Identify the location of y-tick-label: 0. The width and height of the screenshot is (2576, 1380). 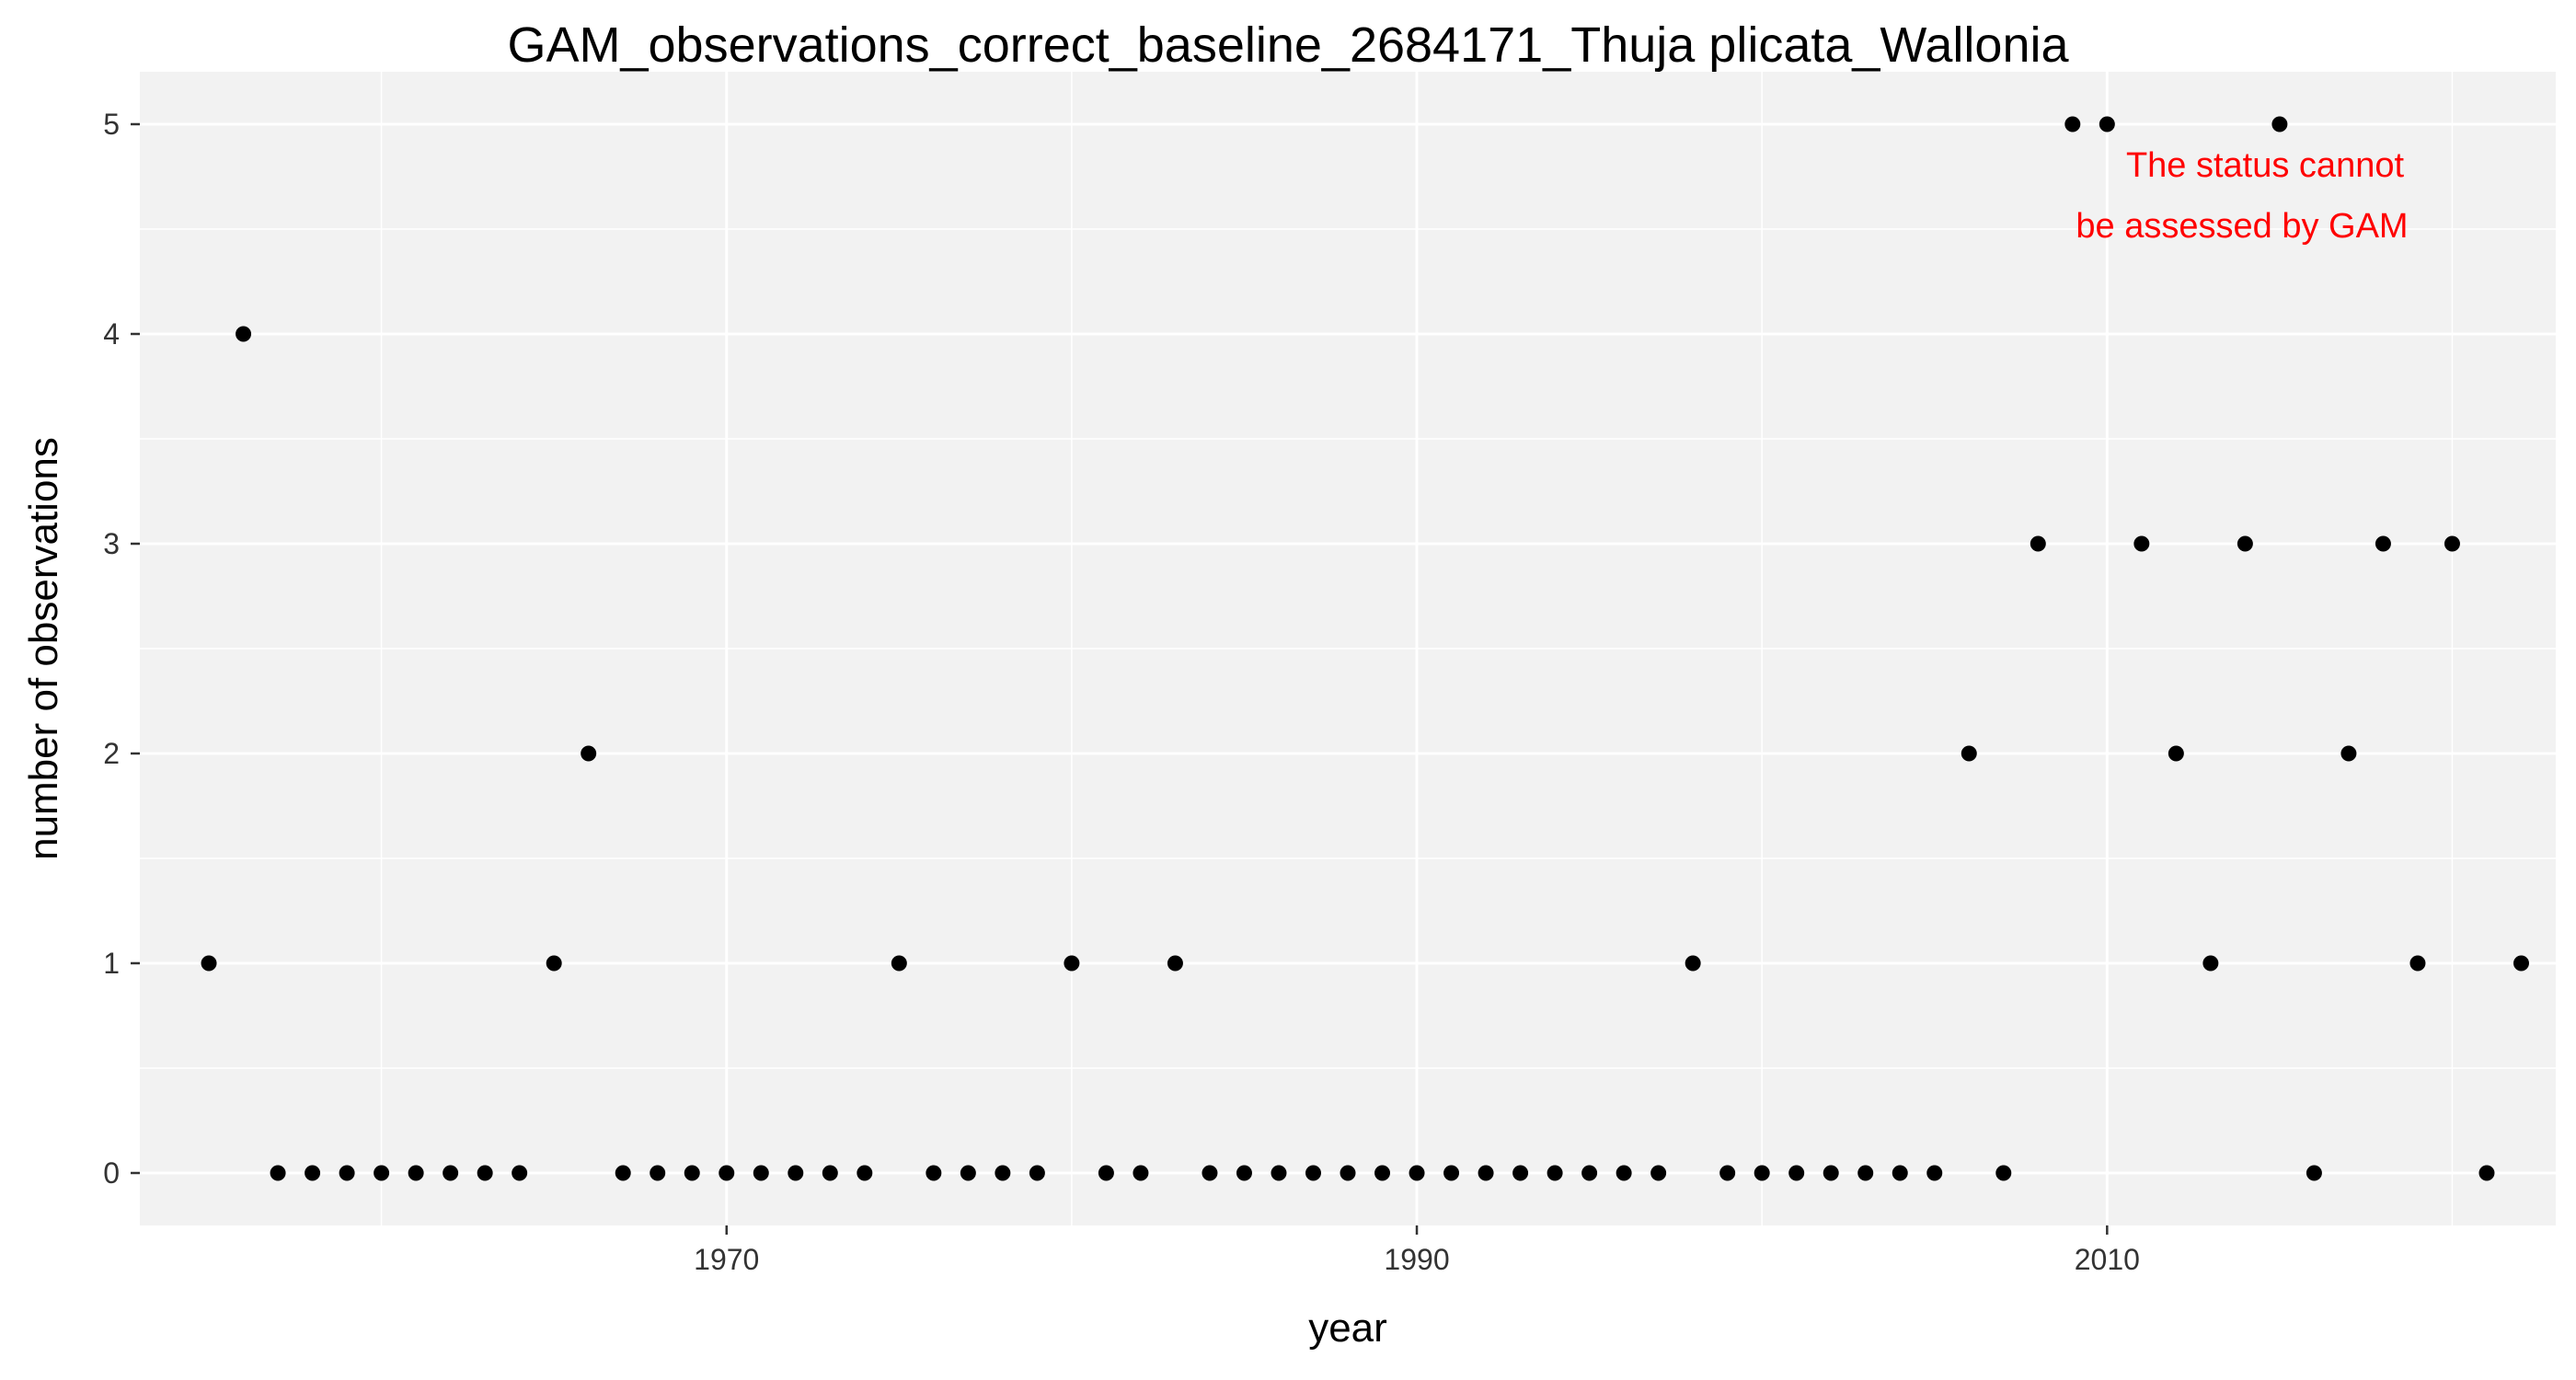
(111, 1173).